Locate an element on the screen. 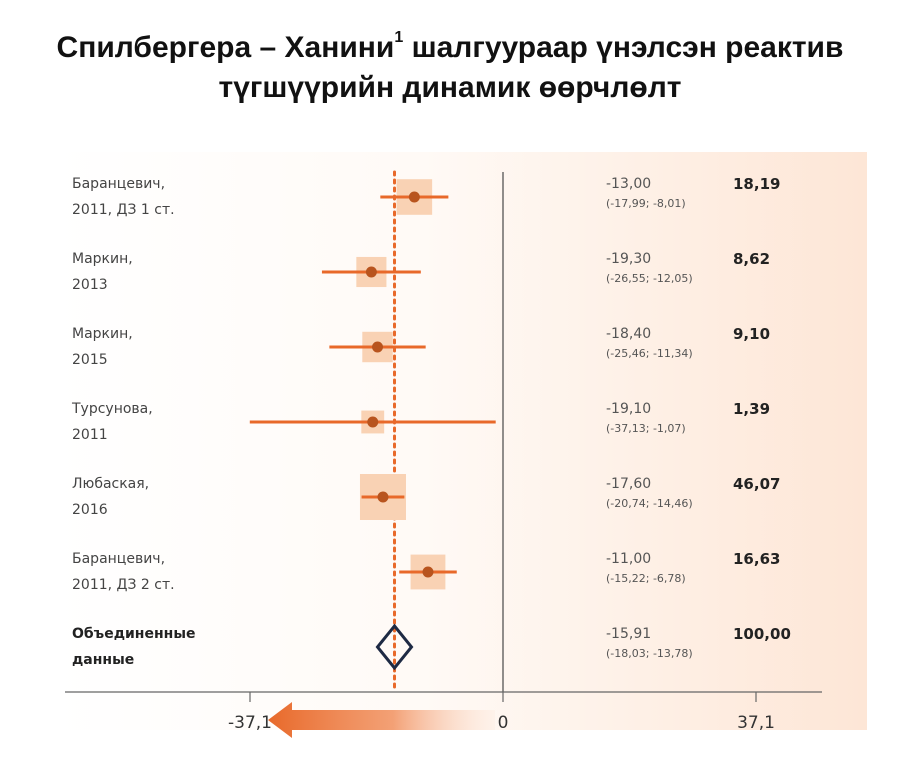 The width and height of the screenshot is (900, 780). weight-label: 1,39 is located at coordinates (751, 409).